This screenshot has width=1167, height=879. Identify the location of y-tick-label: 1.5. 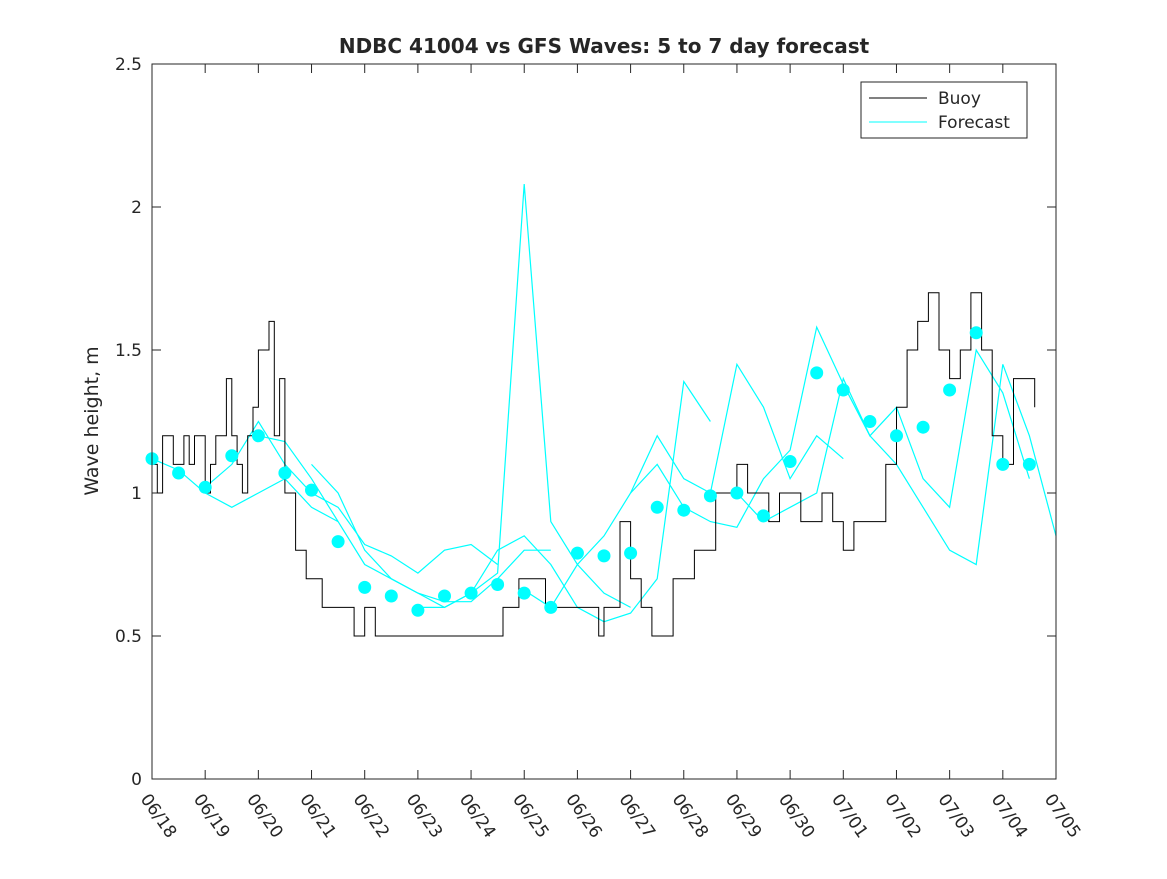
(128, 351).